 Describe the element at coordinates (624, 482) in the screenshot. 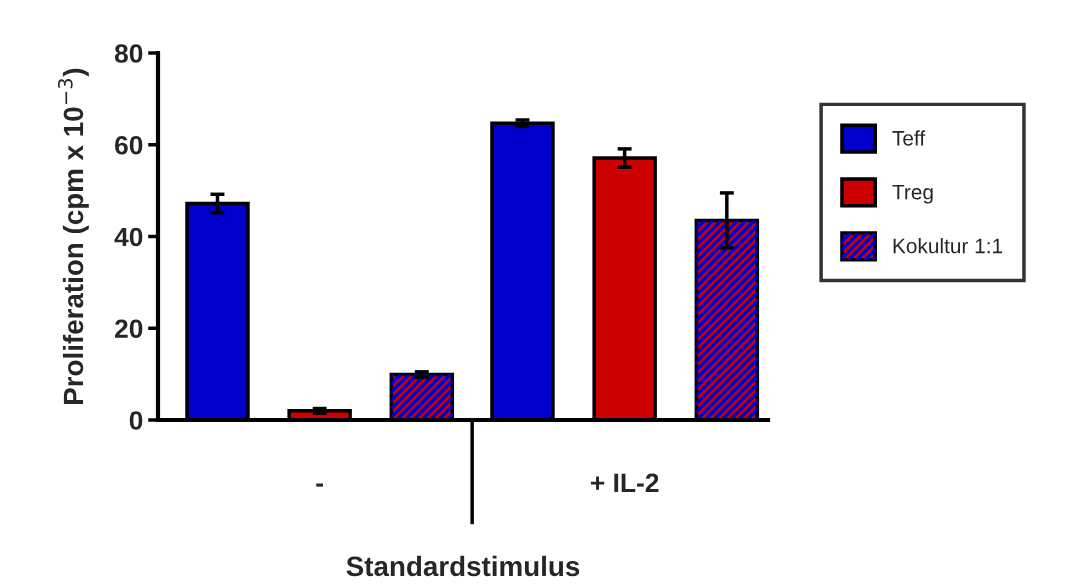

I see `x-tick-label: + IL-2` at that location.